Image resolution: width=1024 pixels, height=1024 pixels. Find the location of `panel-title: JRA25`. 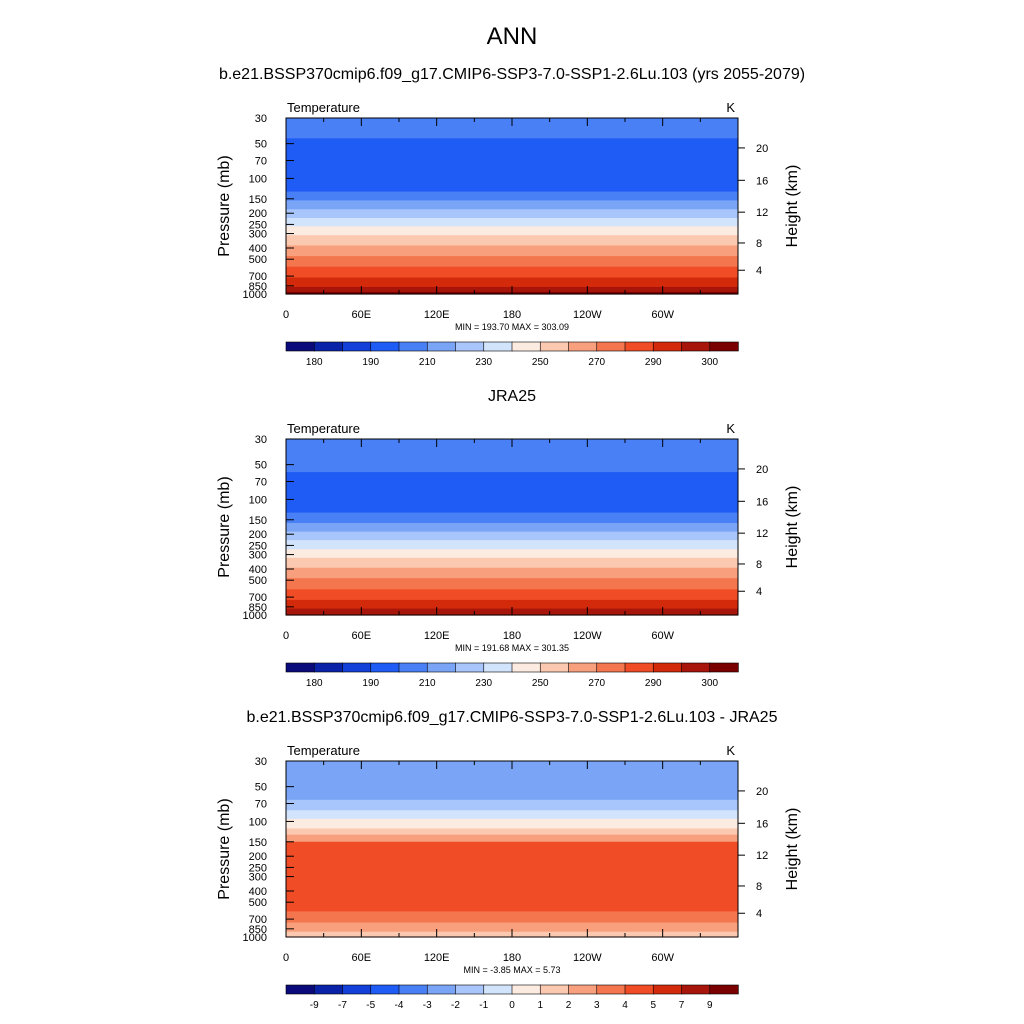

panel-title: JRA25 is located at coordinates (512, 396).